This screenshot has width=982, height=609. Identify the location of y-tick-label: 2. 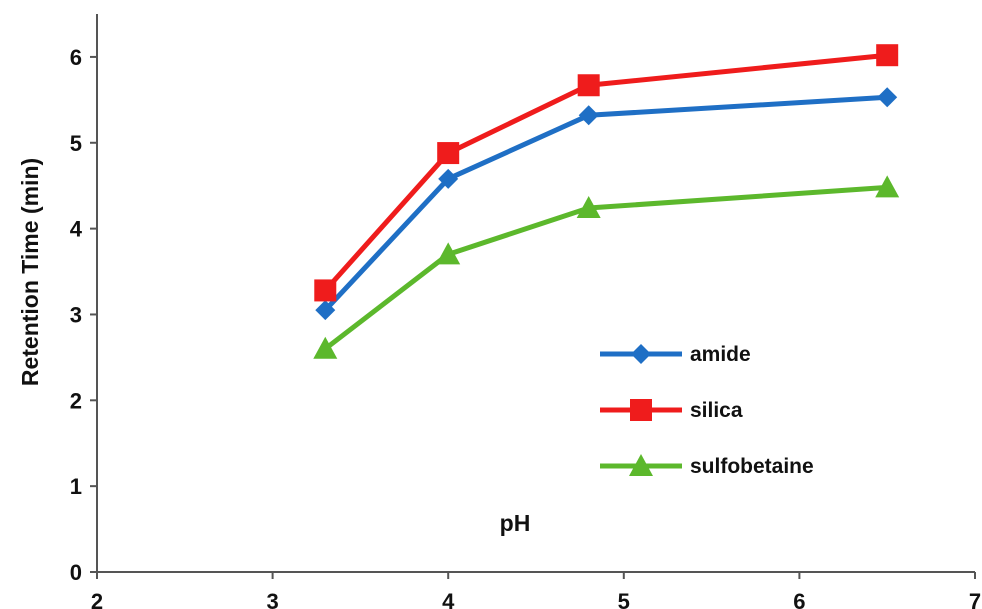
(76, 400).